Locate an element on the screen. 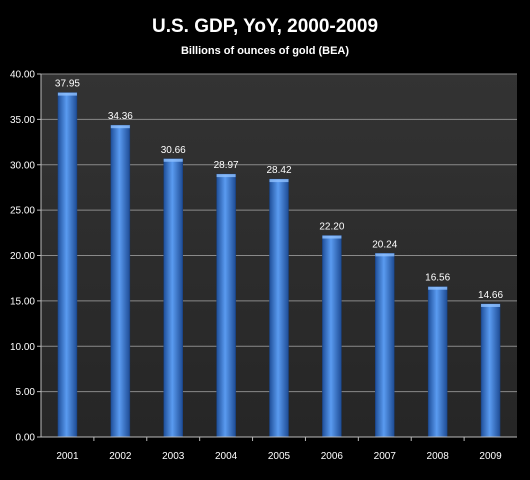 This screenshot has height=480, width=530. data-label-2005: 28.42 is located at coordinates (278, 170).